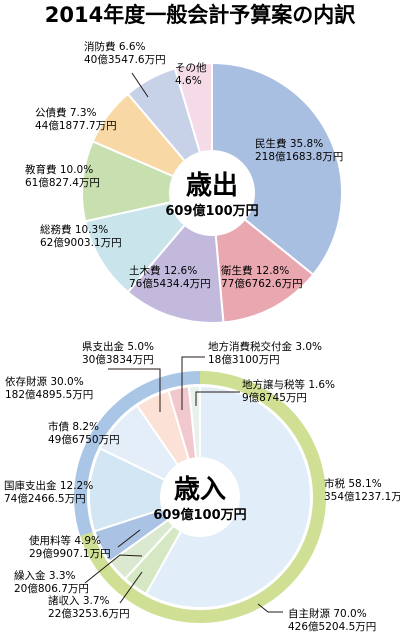 Image resolution: width=400 pixels, height=642 pixels. I want to click on expenditure-label: 教育費 10.0%, so click(59, 169).